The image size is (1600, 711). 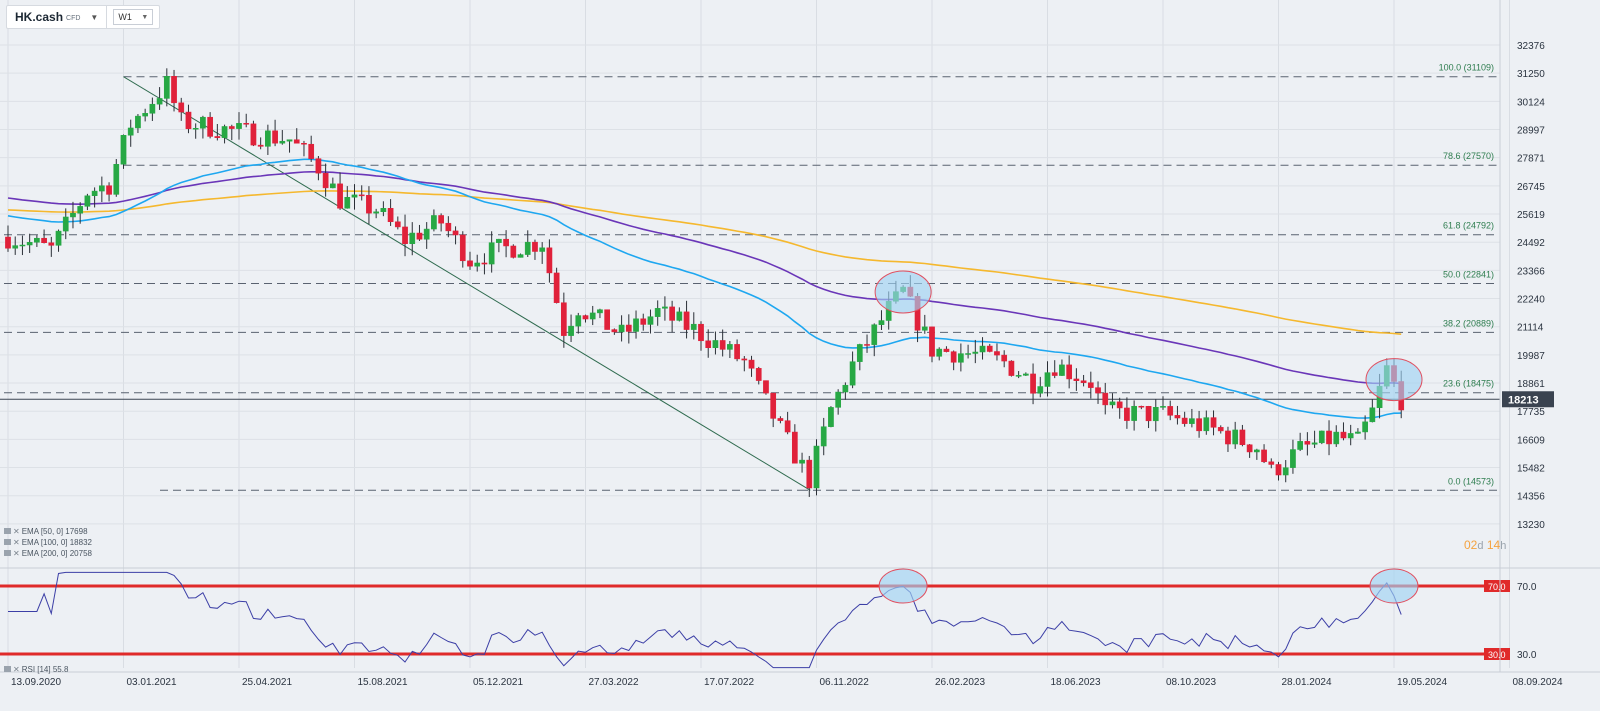 What do you see at coordinates (1530, 328) in the screenshot?
I see `y-tick-label: 21114` at bounding box center [1530, 328].